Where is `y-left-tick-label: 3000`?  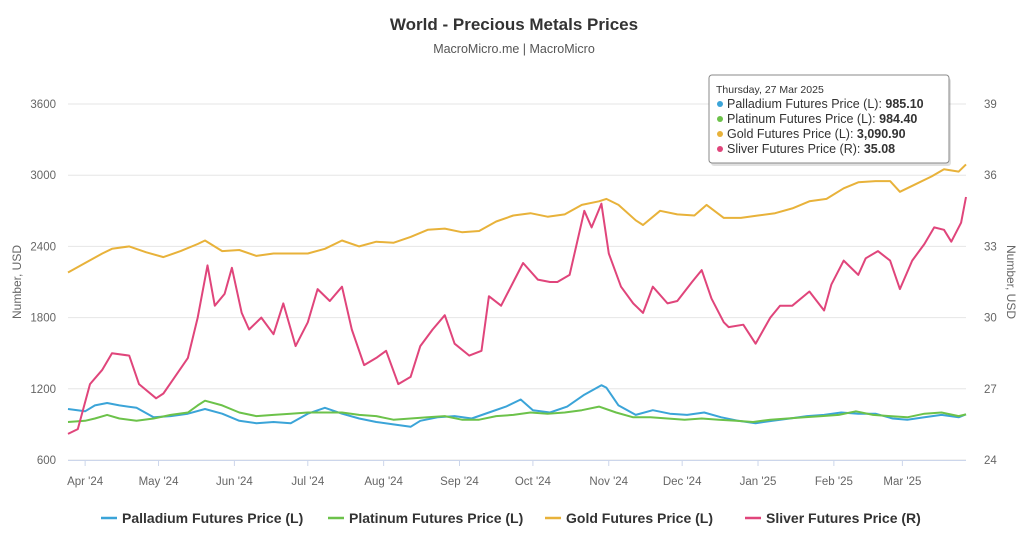
y-left-tick-label: 3000 is located at coordinates (43, 176).